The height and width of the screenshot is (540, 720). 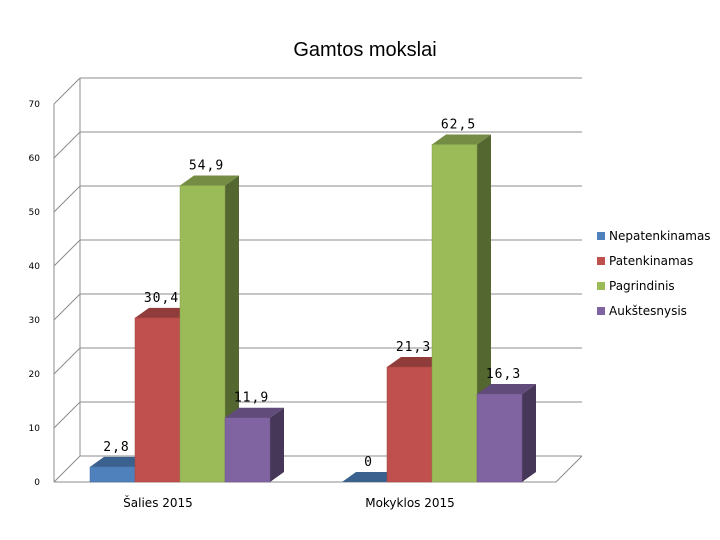 What do you see at coordinates (35, 105) in the screenshot?
I see `y-tick-label: 70` at bounding box center [35, 105].